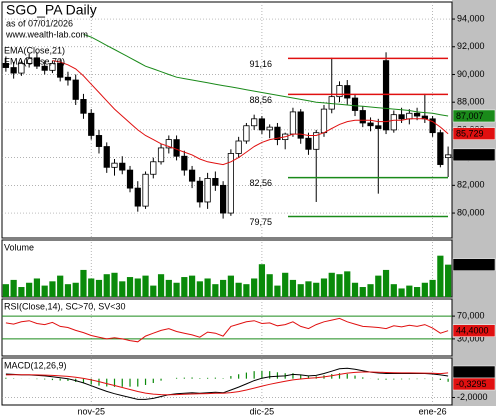 The width and height of the screenshot is (496, 420). I want to click on axis-band, so click(474, 203).